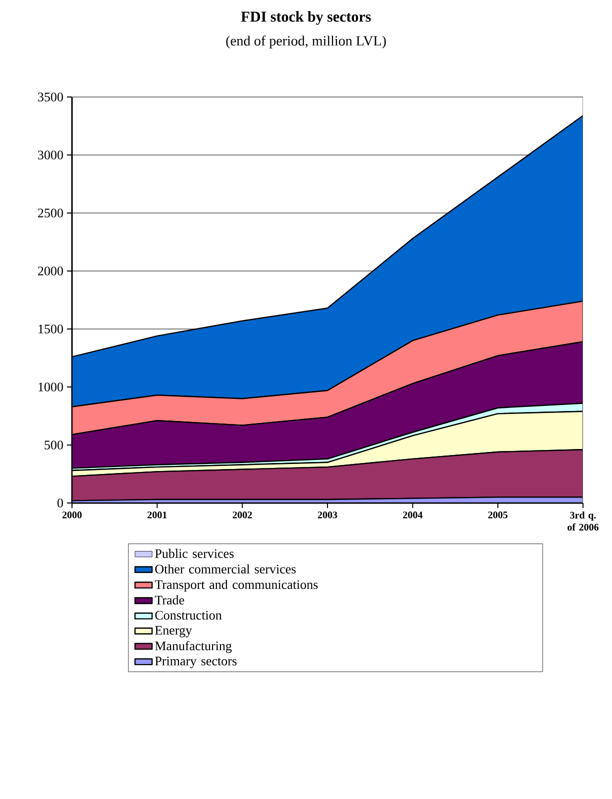 The image size is (612, 799). Describe the element at coordinates (53, 445) in the screenshot. I see `y-tick-label: 500` at that location.